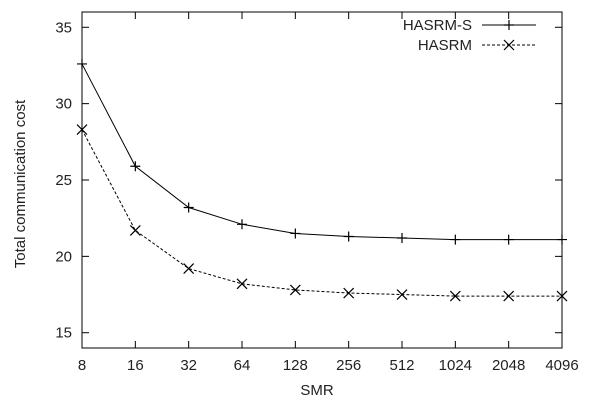 The width and height of the screenshot is (592, 401). What do you see at coordinates (561, 365) in the screenshot?
I see `x-tick-label: 4096` at bounding box center [561, 365].